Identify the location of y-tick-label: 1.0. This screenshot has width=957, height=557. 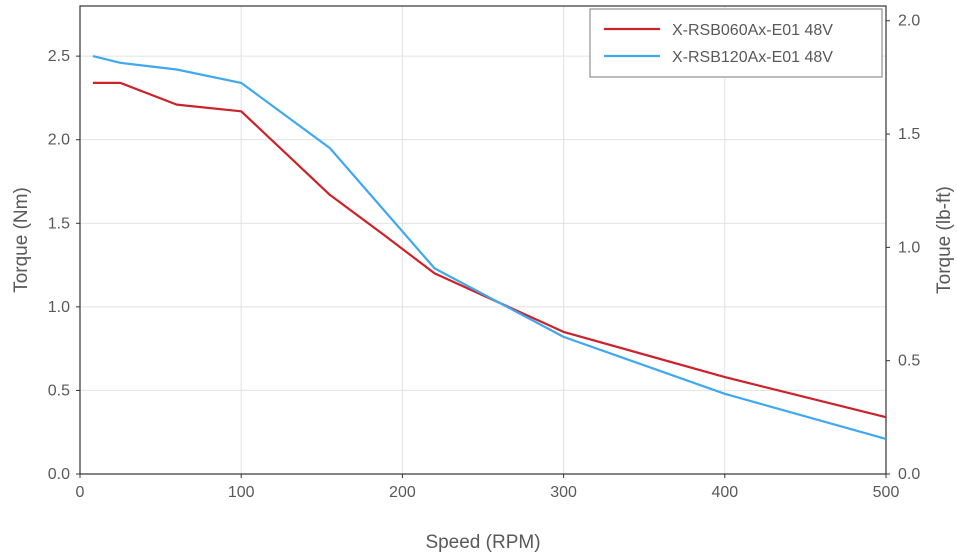
(59, 307).